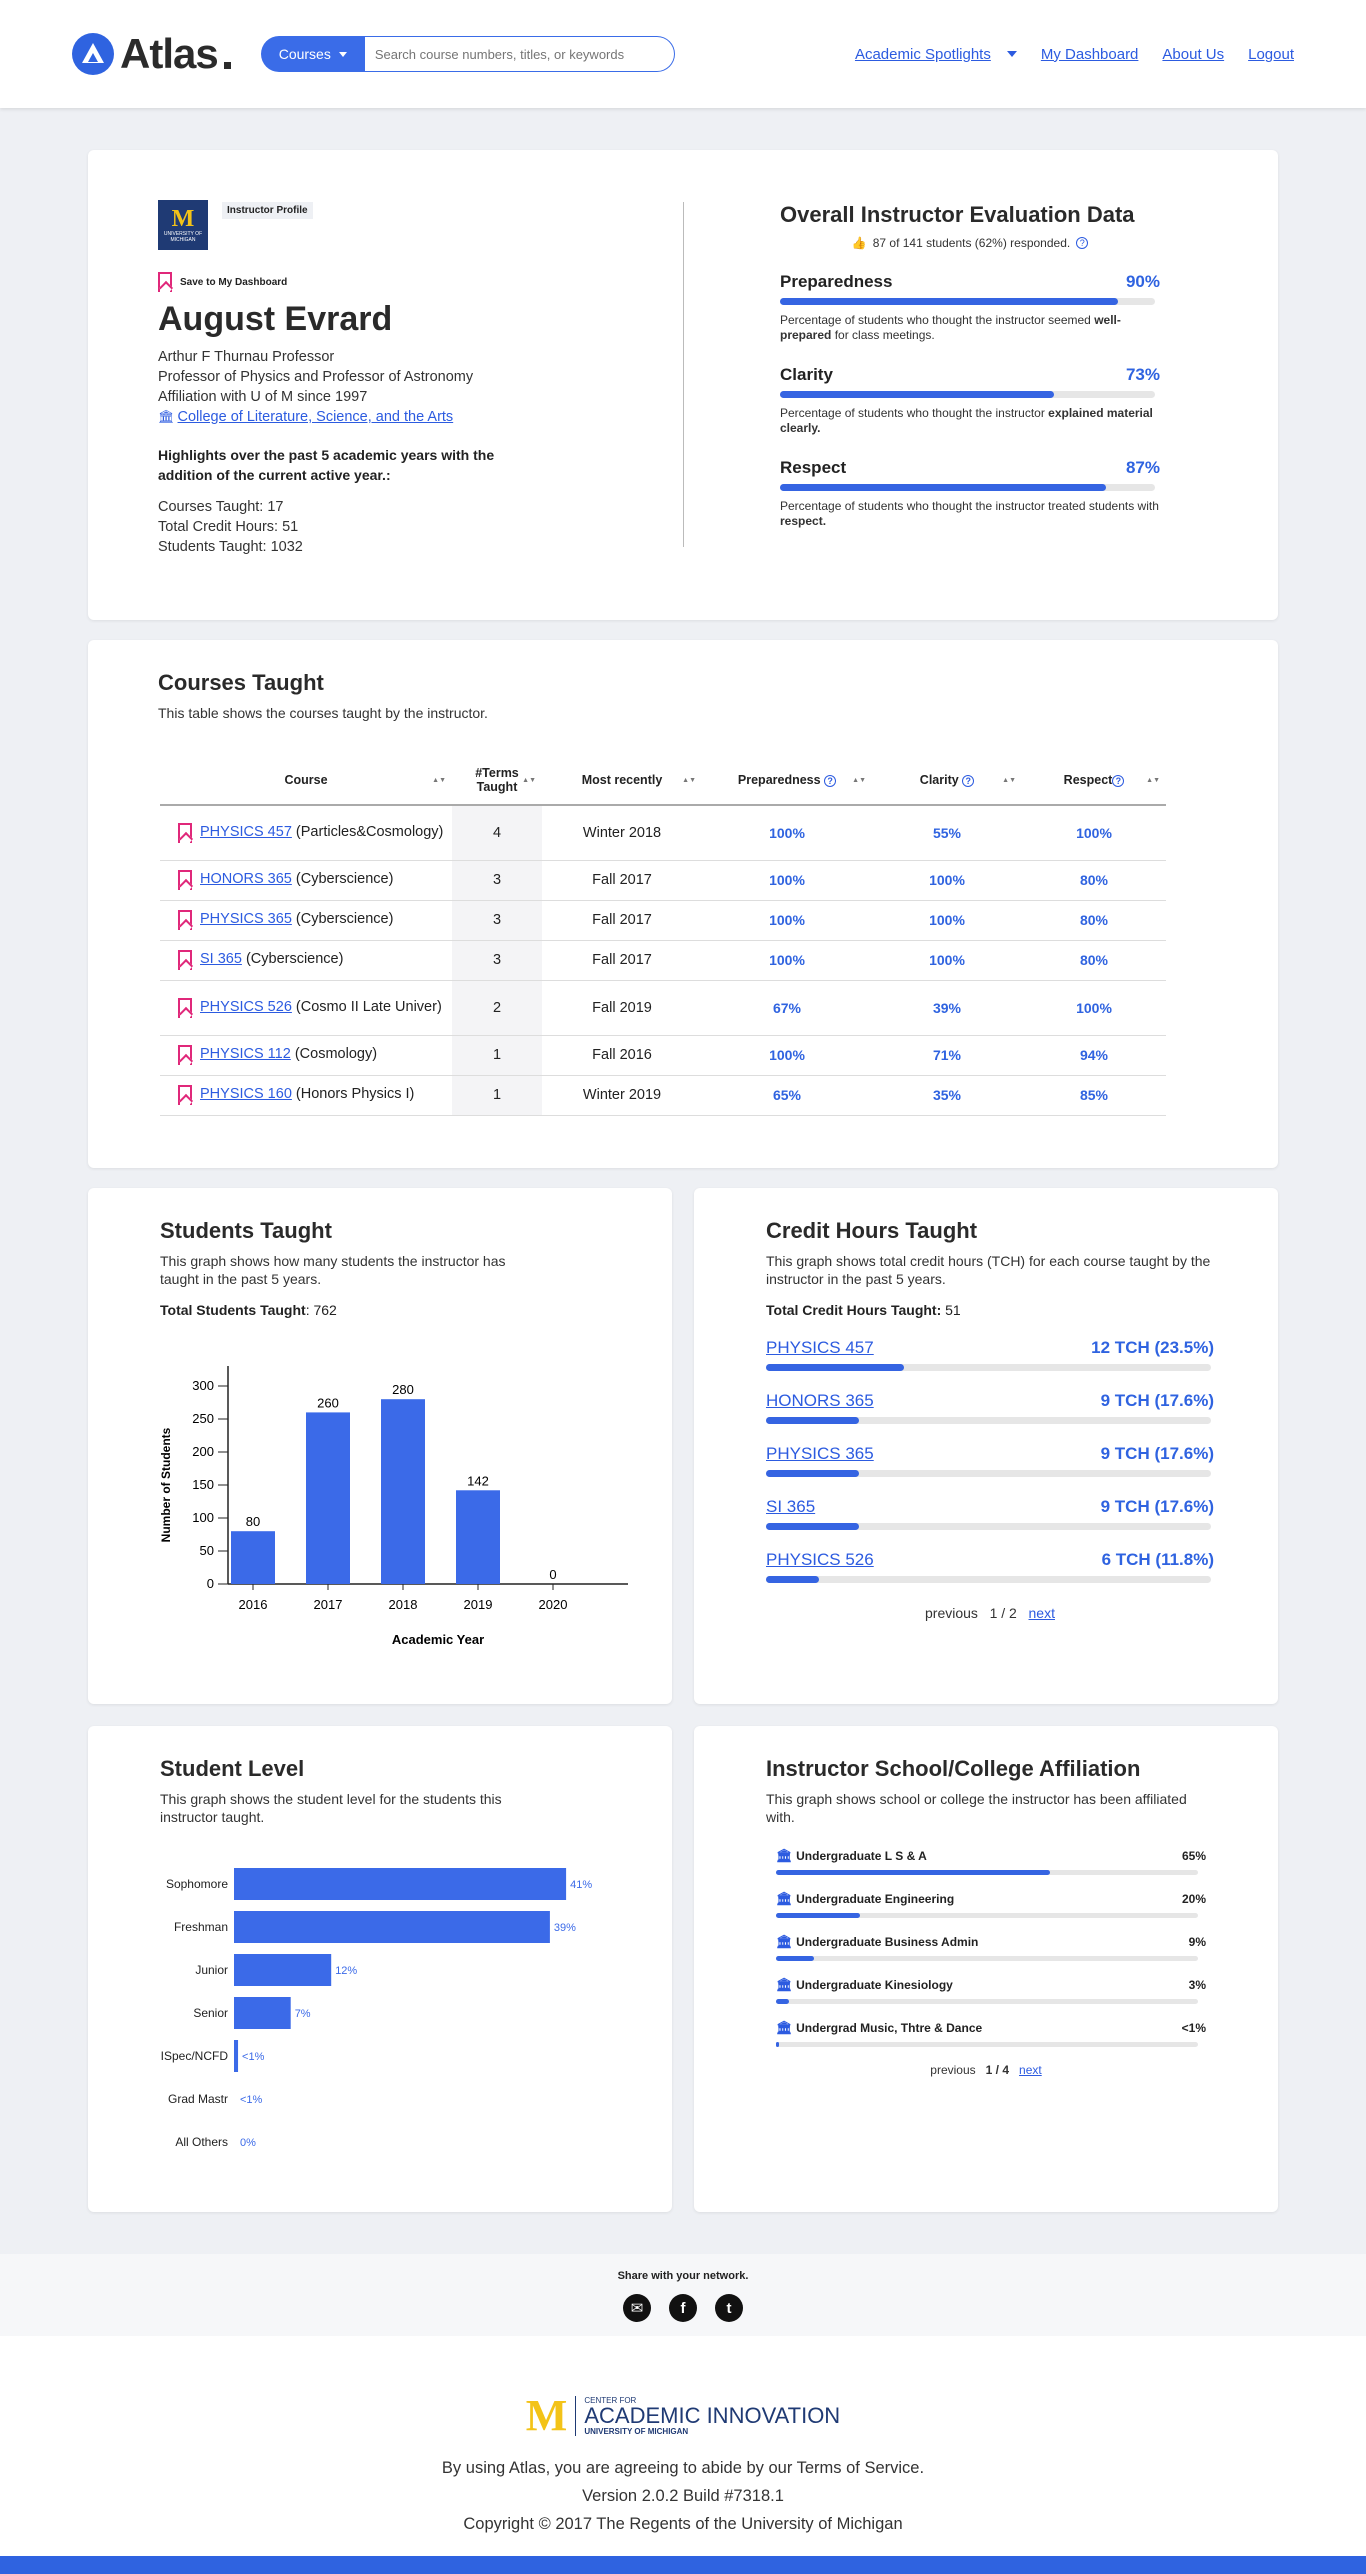  What do you see at coordinates (1193, 54) in the screenshot?
I see `nav-about-us: About Us` at bounding box center [1193, 54].